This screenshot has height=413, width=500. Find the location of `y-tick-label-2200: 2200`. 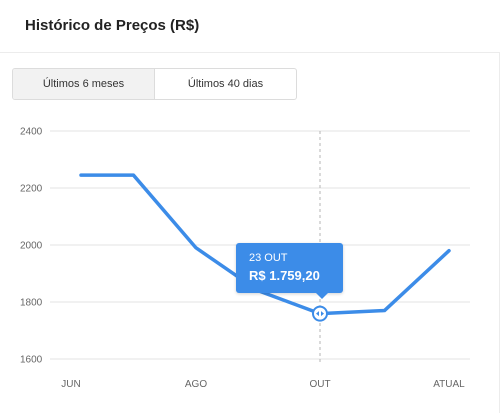

y-tick-label-2200: 2200 is located at coordinates (31, 189).